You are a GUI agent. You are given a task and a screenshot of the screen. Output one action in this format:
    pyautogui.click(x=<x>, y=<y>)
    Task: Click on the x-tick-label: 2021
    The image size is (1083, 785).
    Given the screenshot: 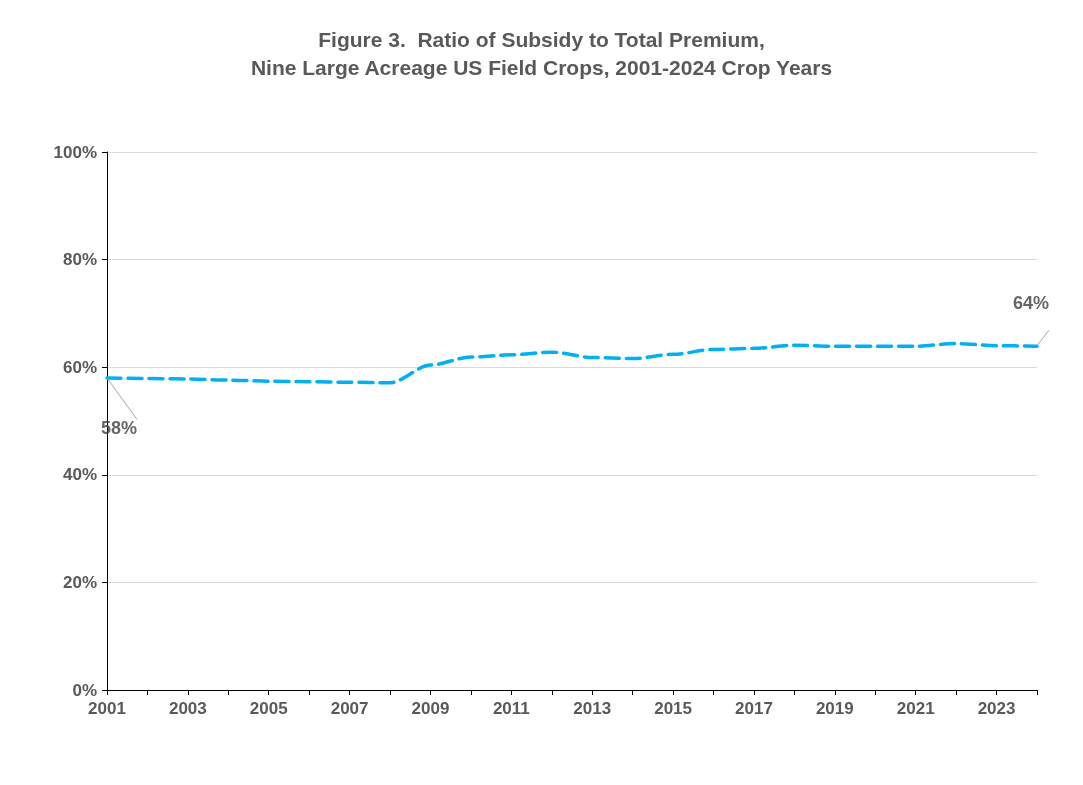 What is the action you would take?
    pyautogui.click(x=915, y=708)
    